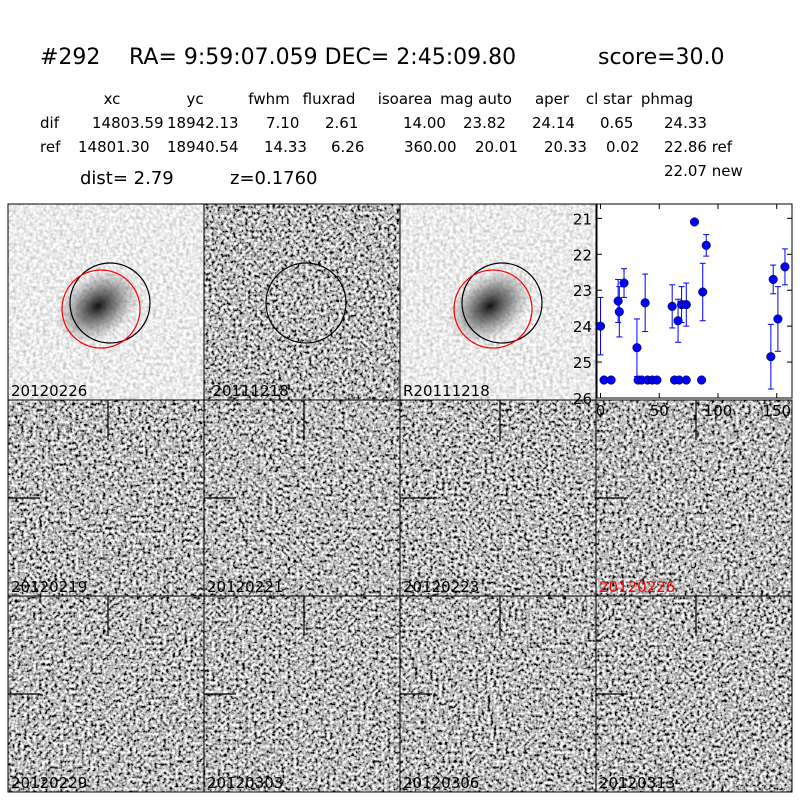 The height and width of the screenshot is (800, 800). Describe the element at coordinates (552, 99) in the screenshot. I see `column-header: aper` at that location.